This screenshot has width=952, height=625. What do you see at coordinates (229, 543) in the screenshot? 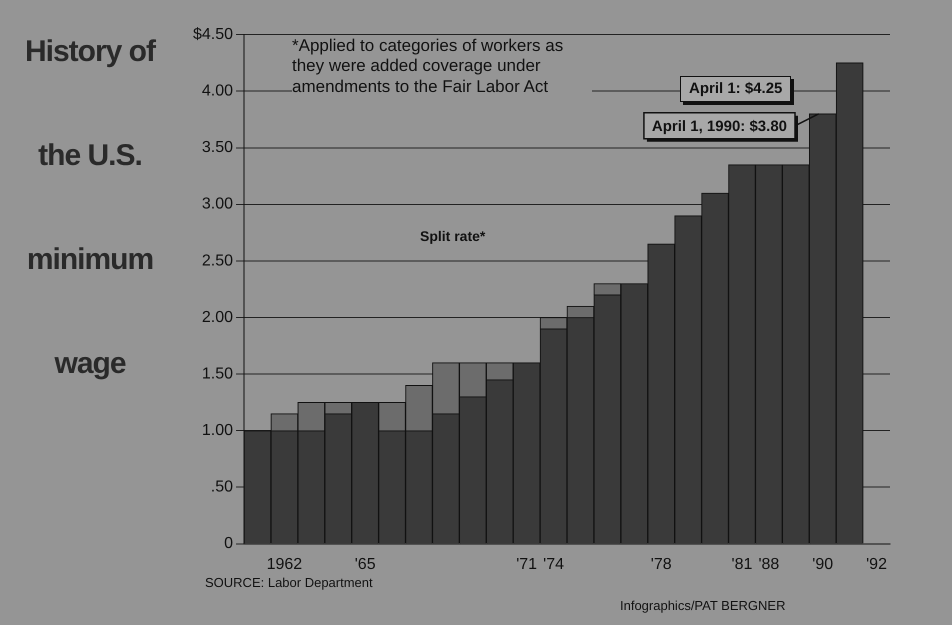
I see `y-tick-label: 0` at bounding box center [229, 543].